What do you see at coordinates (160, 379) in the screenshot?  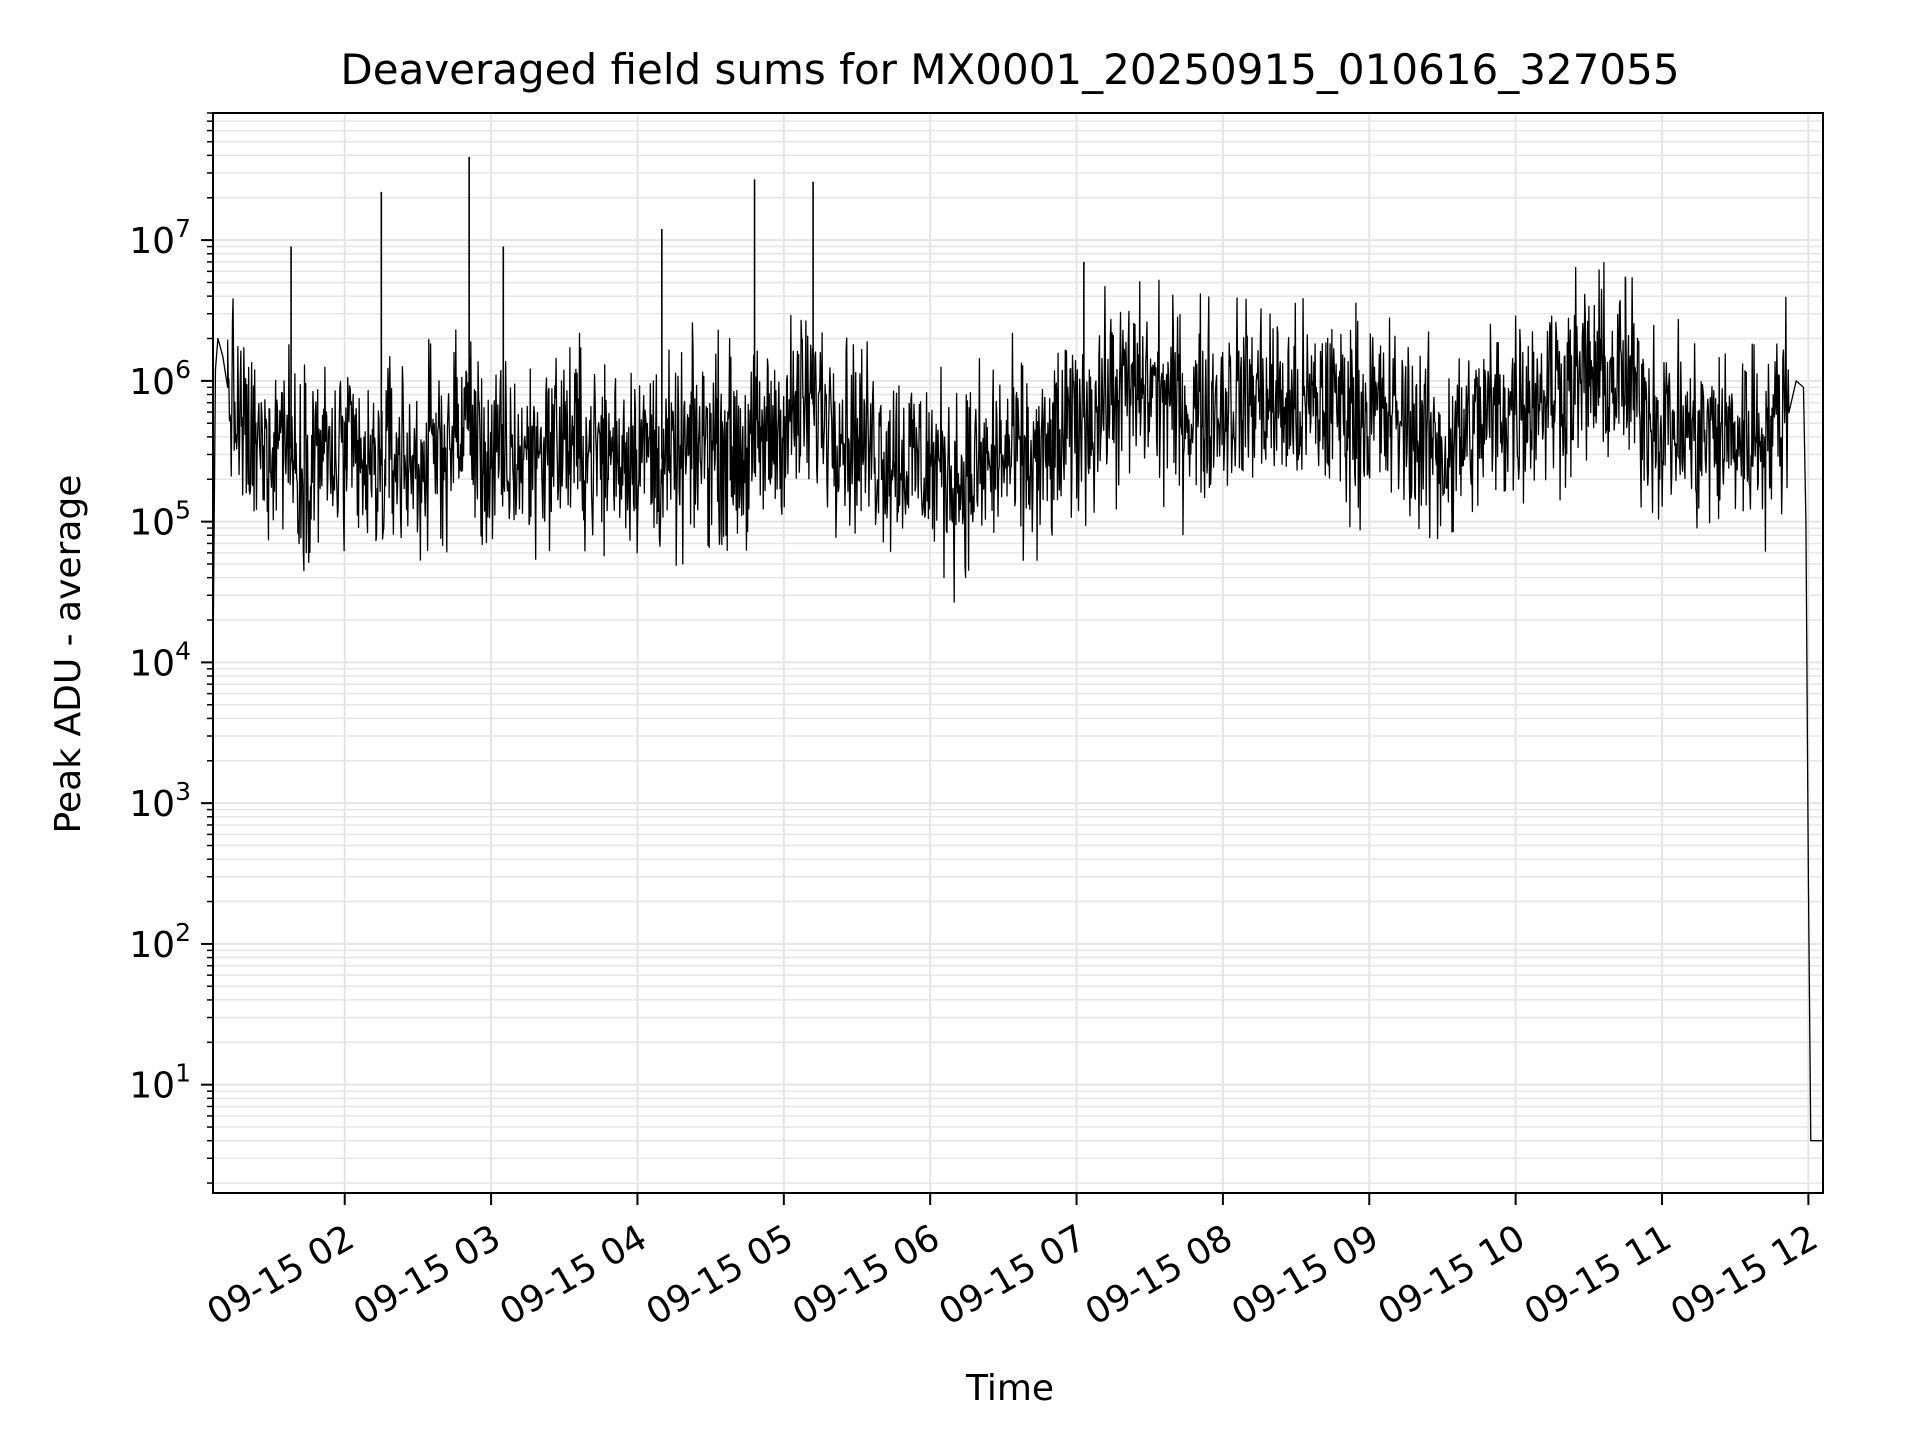 I see `y-tick-label: 10⁶` at bounding box center [160, 379].